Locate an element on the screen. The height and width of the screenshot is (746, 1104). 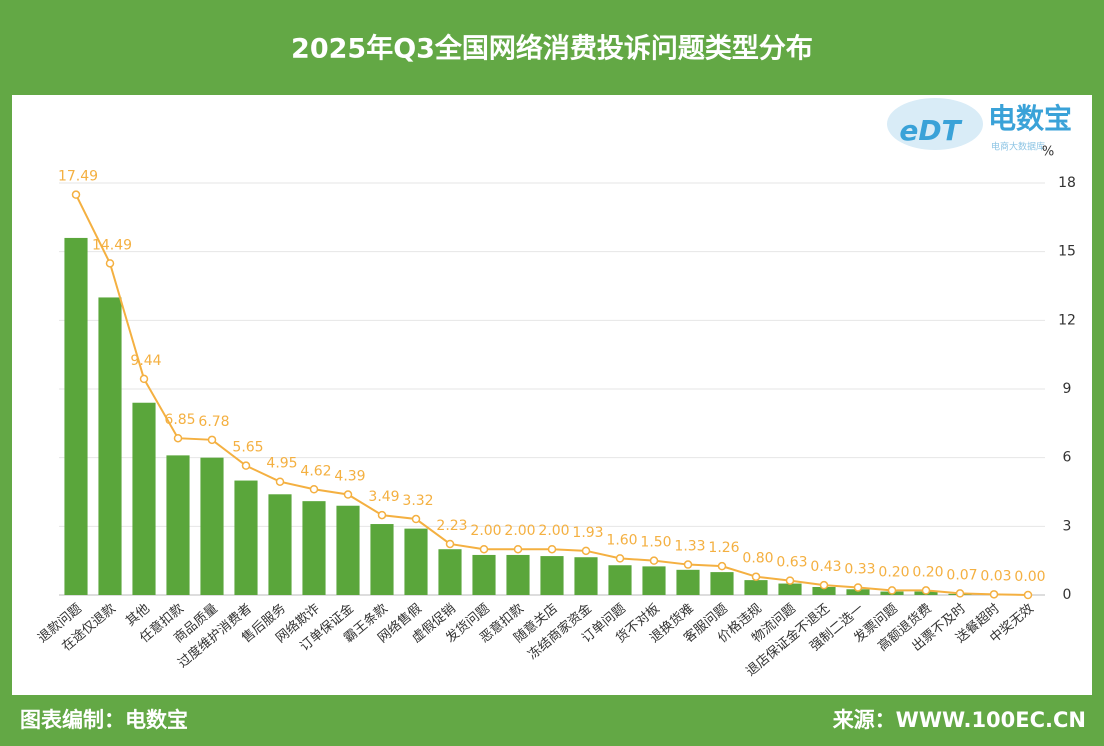
data-label: 0.80 is located at coordinates (757, 559).